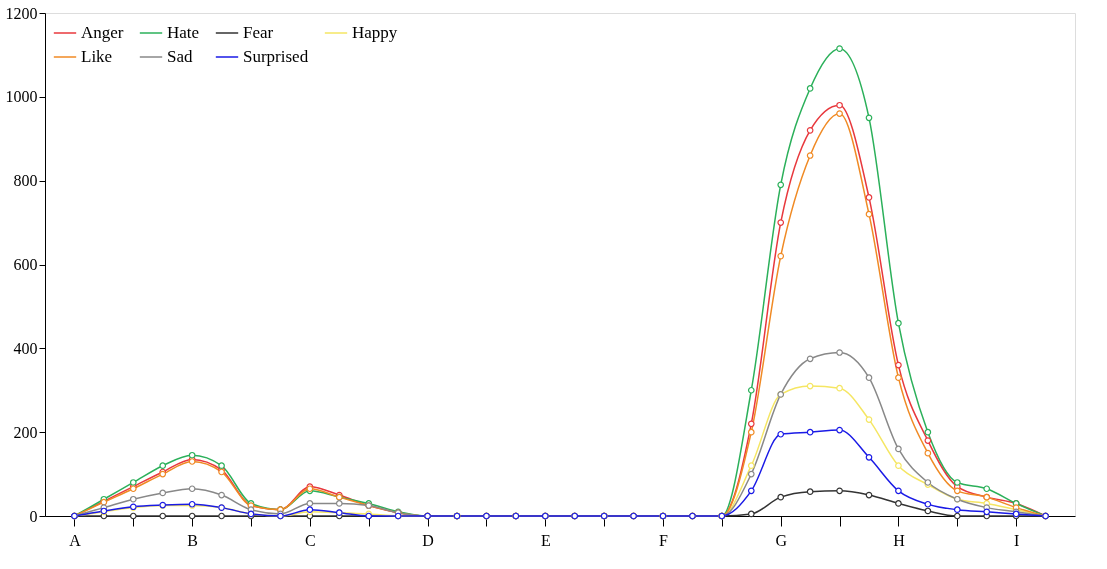 This screenshot has width=1107, height=569. What do you see at coordinates (1016, 540) in the screenshot?
I see `x-tick-label: I` at bounding box center [1016, 540].